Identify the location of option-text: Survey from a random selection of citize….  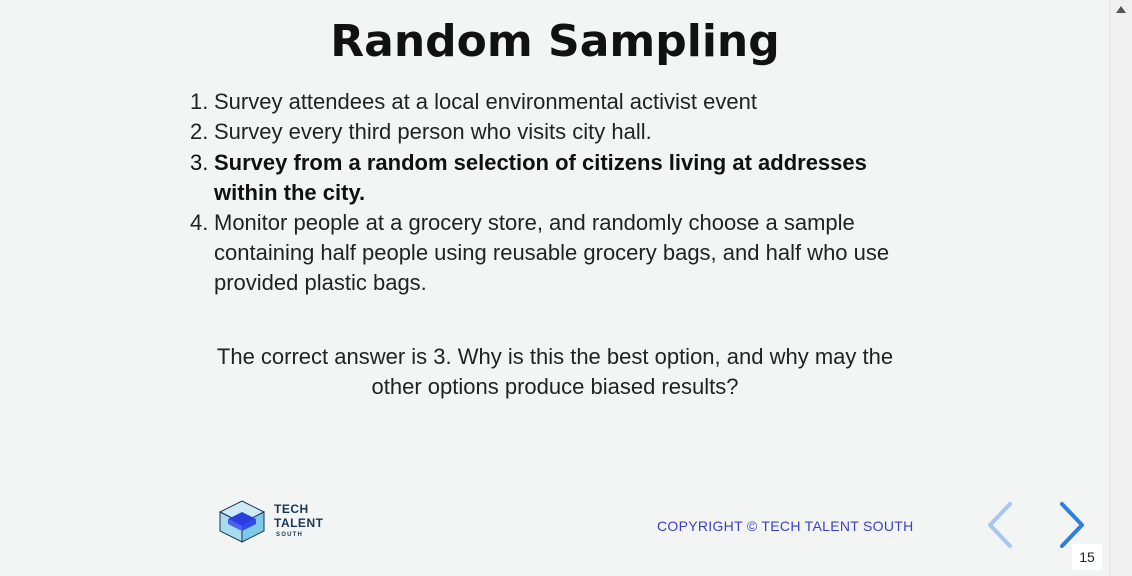
(540, 177).